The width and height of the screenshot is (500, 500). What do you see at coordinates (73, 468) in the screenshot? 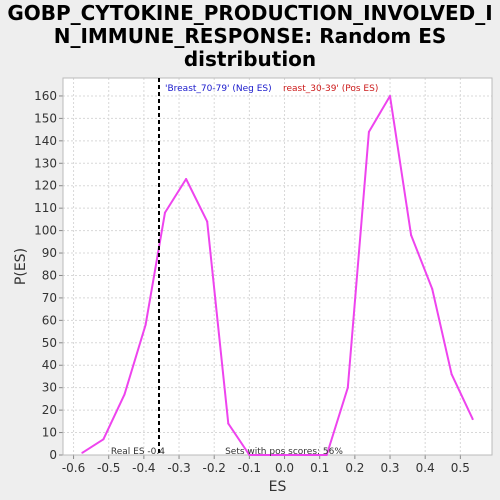
I see `x-tick-label: -0.6` at bounding box center [73, 468].